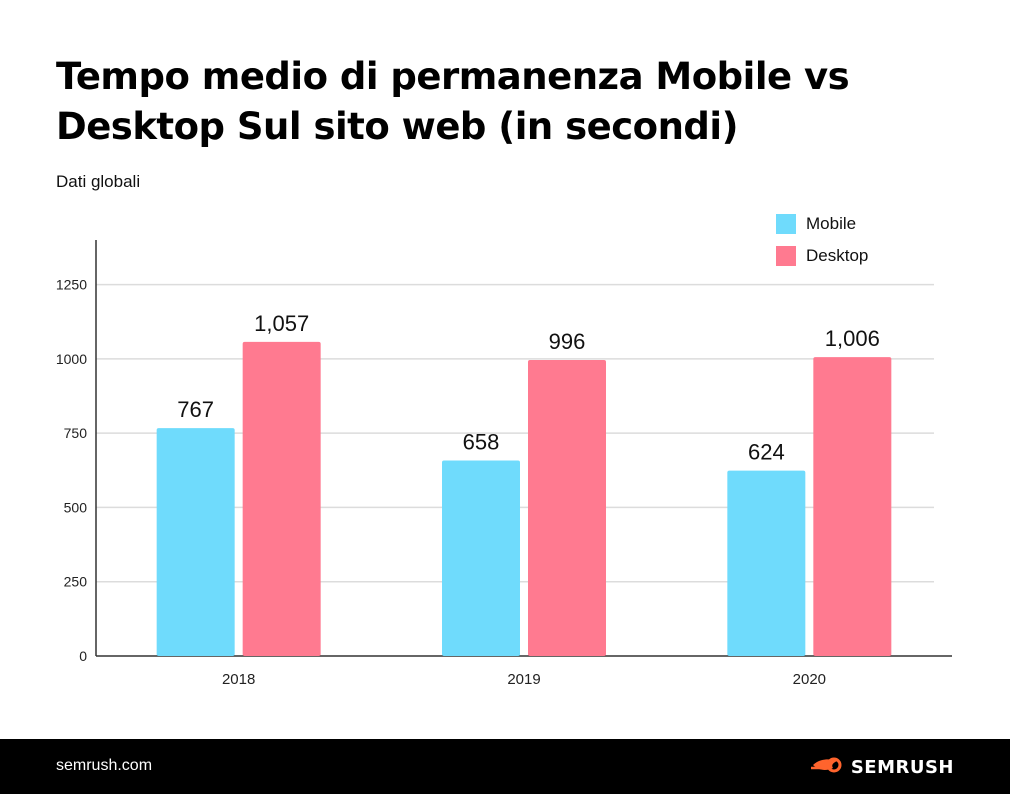  Describe the element at coordinates (76, 433) in the screenshot. I see `y-tick-label-750: 750` at that location.